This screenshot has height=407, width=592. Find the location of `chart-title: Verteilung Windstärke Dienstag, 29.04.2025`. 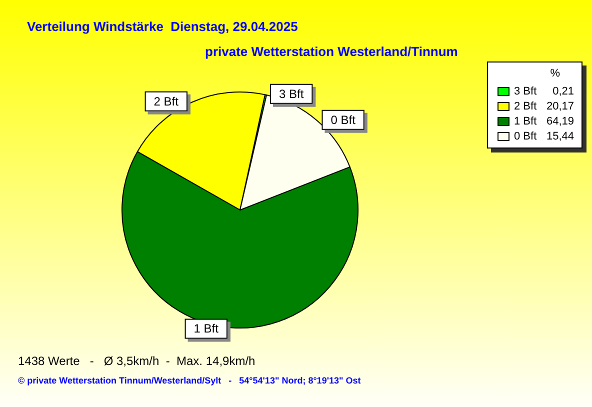

chart-title: Verteilung Windstärke Dienstag, 29.04.2025 is located at coordinates (162, 26).